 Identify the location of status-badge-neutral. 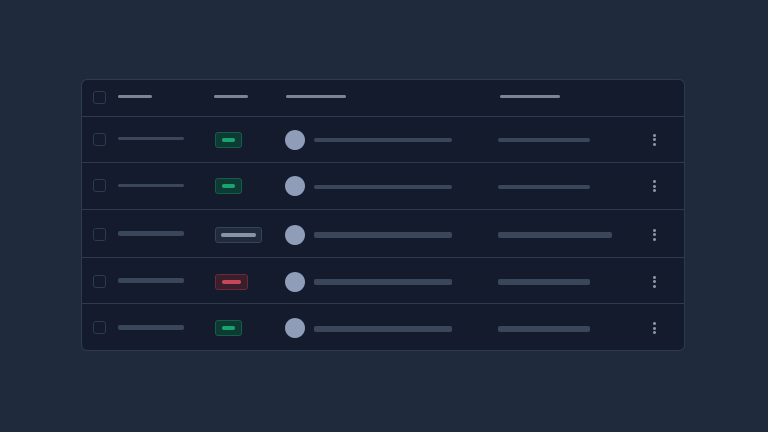
(238, 234).